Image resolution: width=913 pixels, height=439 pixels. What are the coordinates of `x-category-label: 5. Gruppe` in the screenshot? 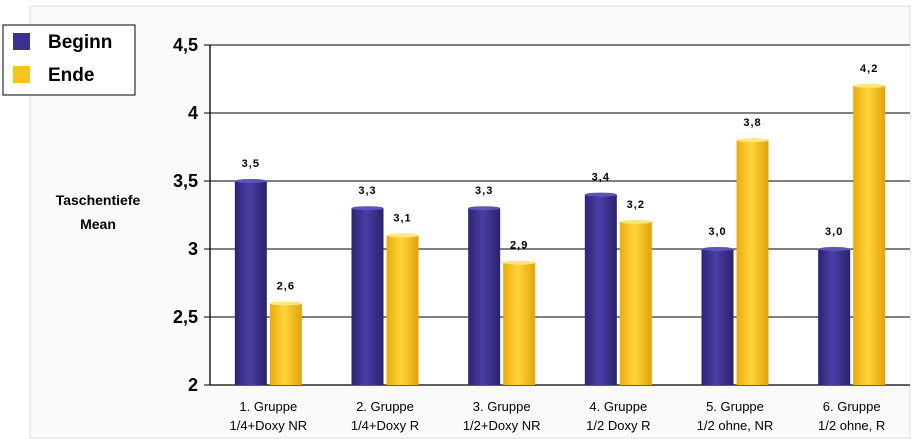 It's located at (735, 406).